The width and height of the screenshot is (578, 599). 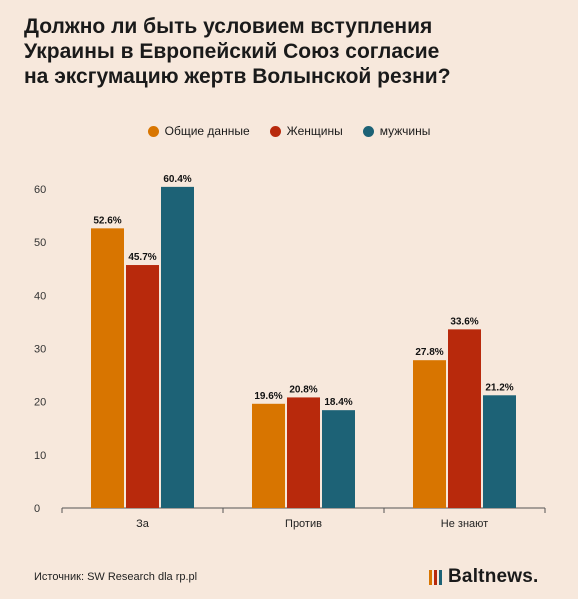 I want to click on brand-name: Baltnews., so click(x=493, y=576).